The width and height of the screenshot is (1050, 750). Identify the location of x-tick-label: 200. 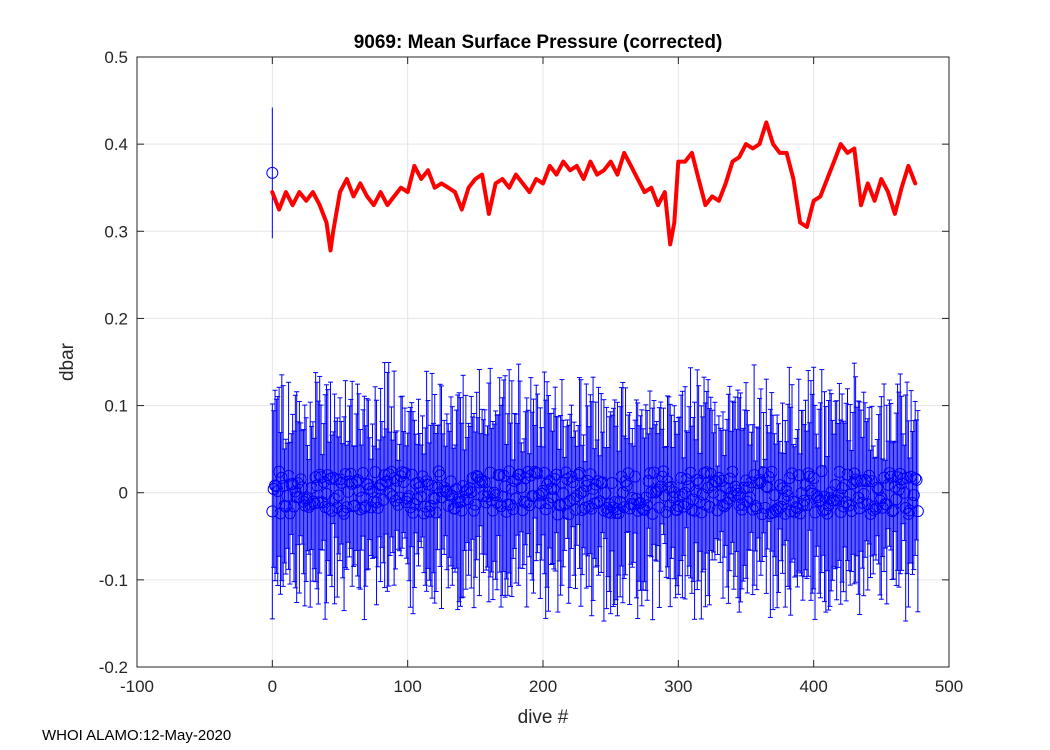
(543, 686).